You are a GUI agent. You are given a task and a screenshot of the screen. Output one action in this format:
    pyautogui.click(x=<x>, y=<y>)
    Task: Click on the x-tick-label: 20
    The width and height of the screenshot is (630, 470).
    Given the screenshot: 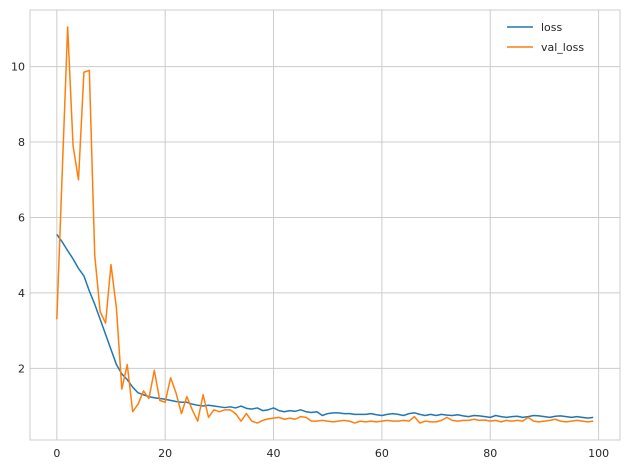 What is the action you would take?
    pyautogui.click(x=165, y=453)
    